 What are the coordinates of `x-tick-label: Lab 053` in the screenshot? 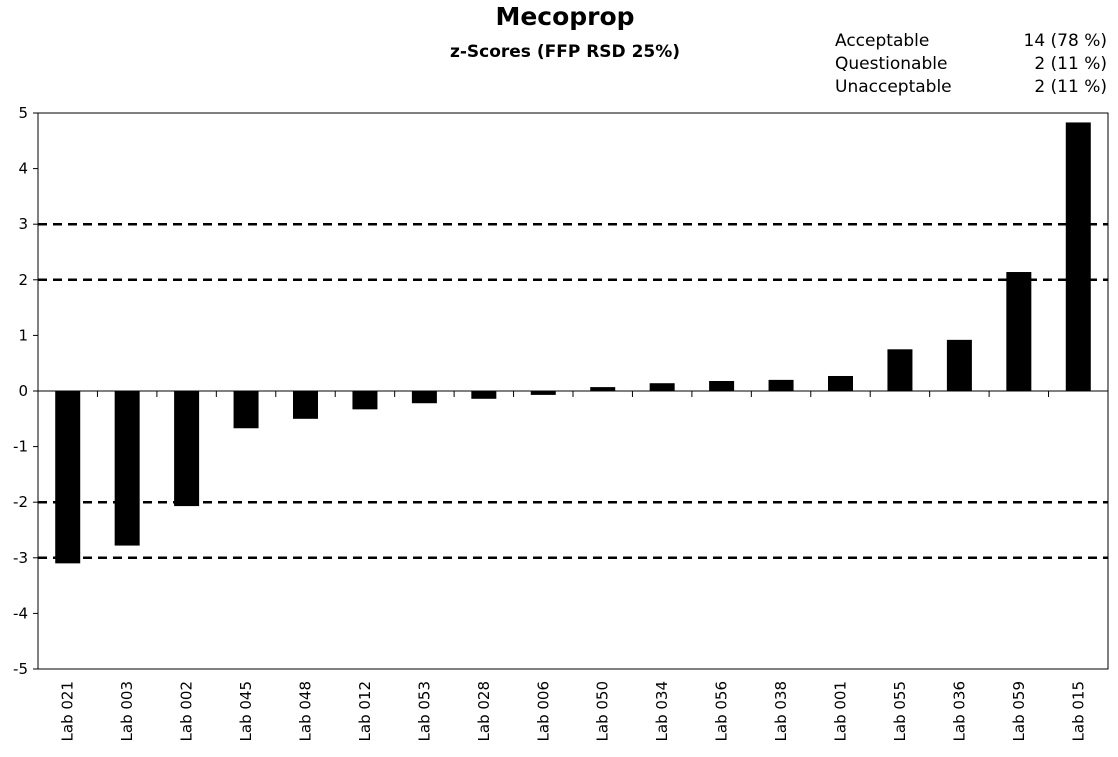 It's located at (424, 711).